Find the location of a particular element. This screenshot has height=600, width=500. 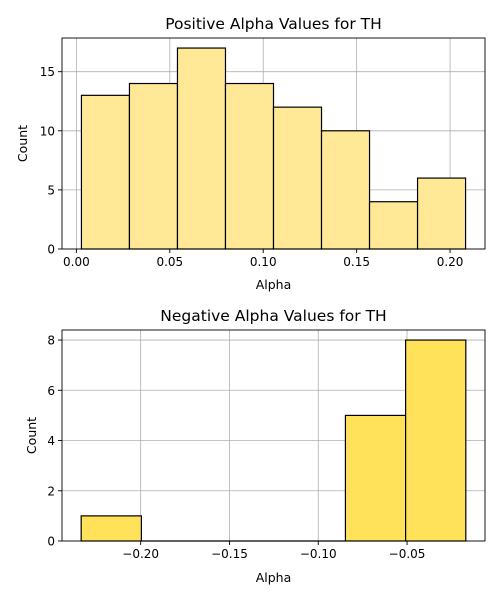

y-tick-label: 15 is located at coordinates (47, 72).